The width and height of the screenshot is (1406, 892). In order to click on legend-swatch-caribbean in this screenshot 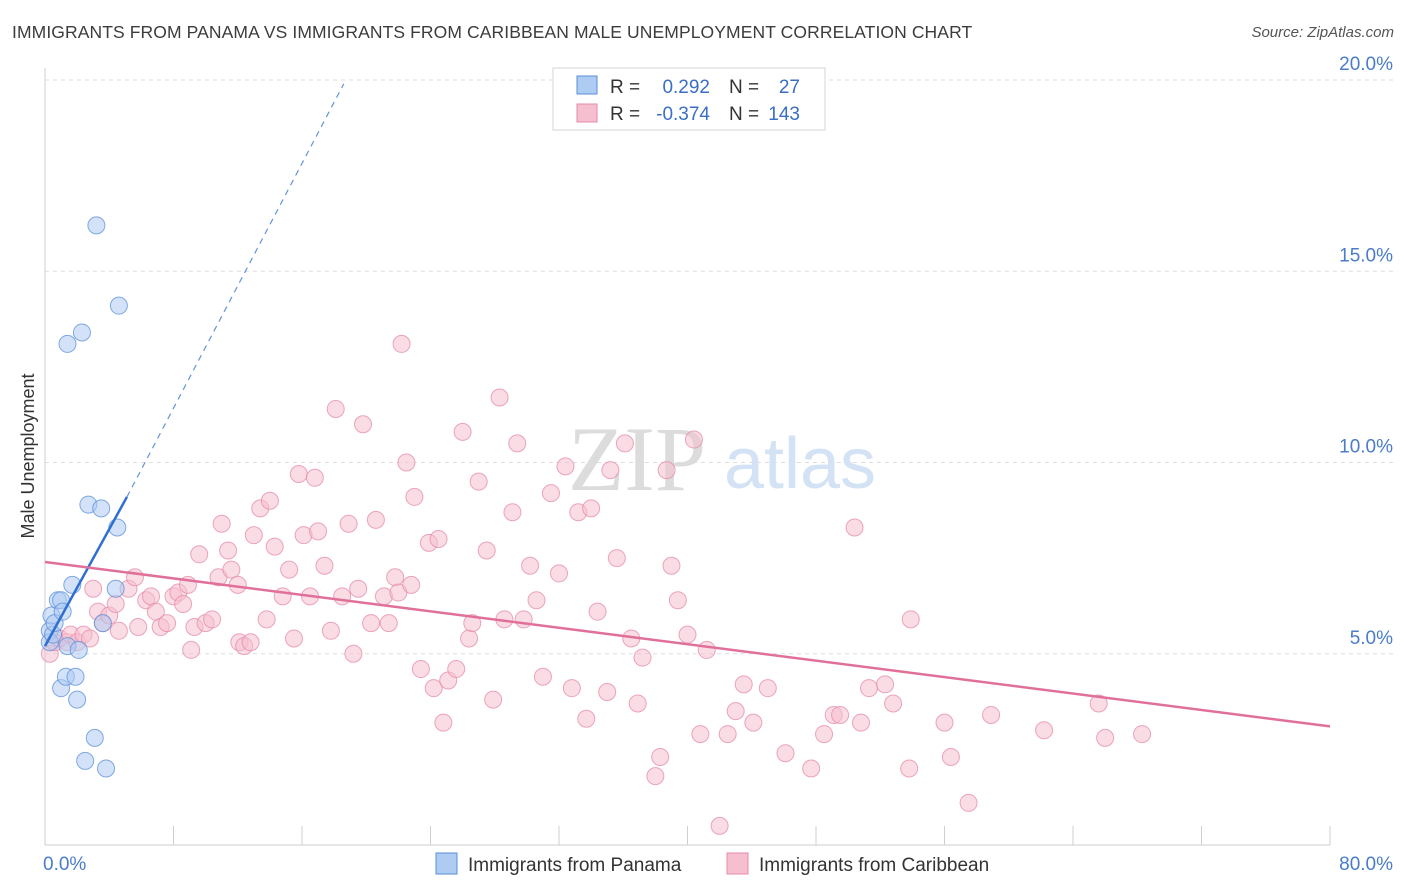, I will do `click(587, 113)`.